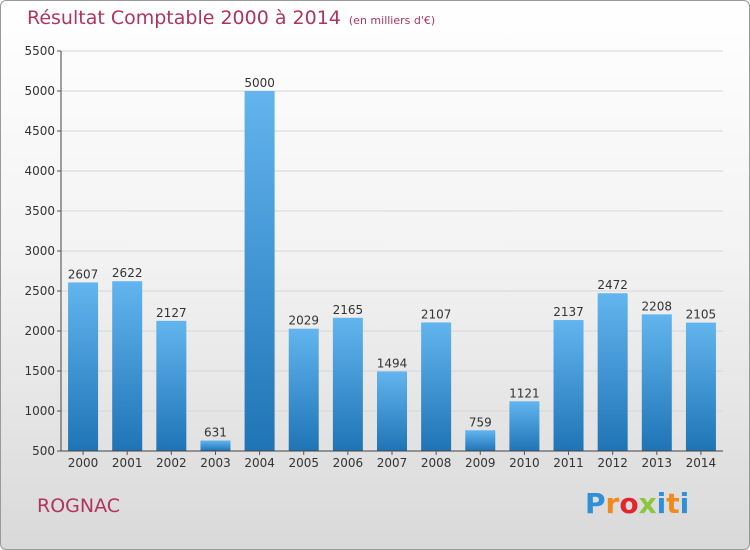 The image size is (750, 550). What do you see at coordinates (39, 171) in the screenshot?
I see `y-tick-label: 4000` at bounding box center [39, 171].